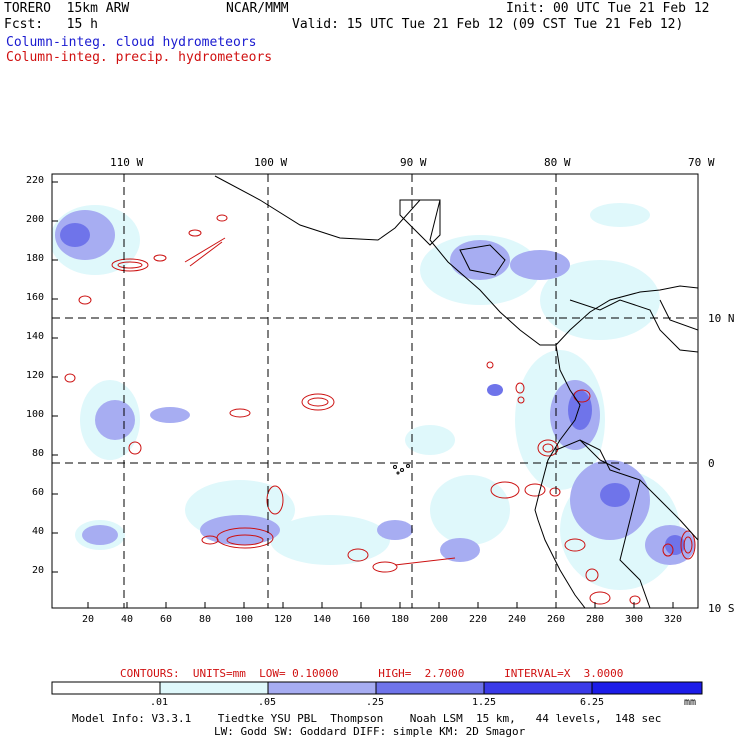 The height and width of the screenshot is (740, 740). What do you see at coordinates (35, 414) in the screenshot?
I see `y-tick-label: 100` at bounding box center [35, 414].